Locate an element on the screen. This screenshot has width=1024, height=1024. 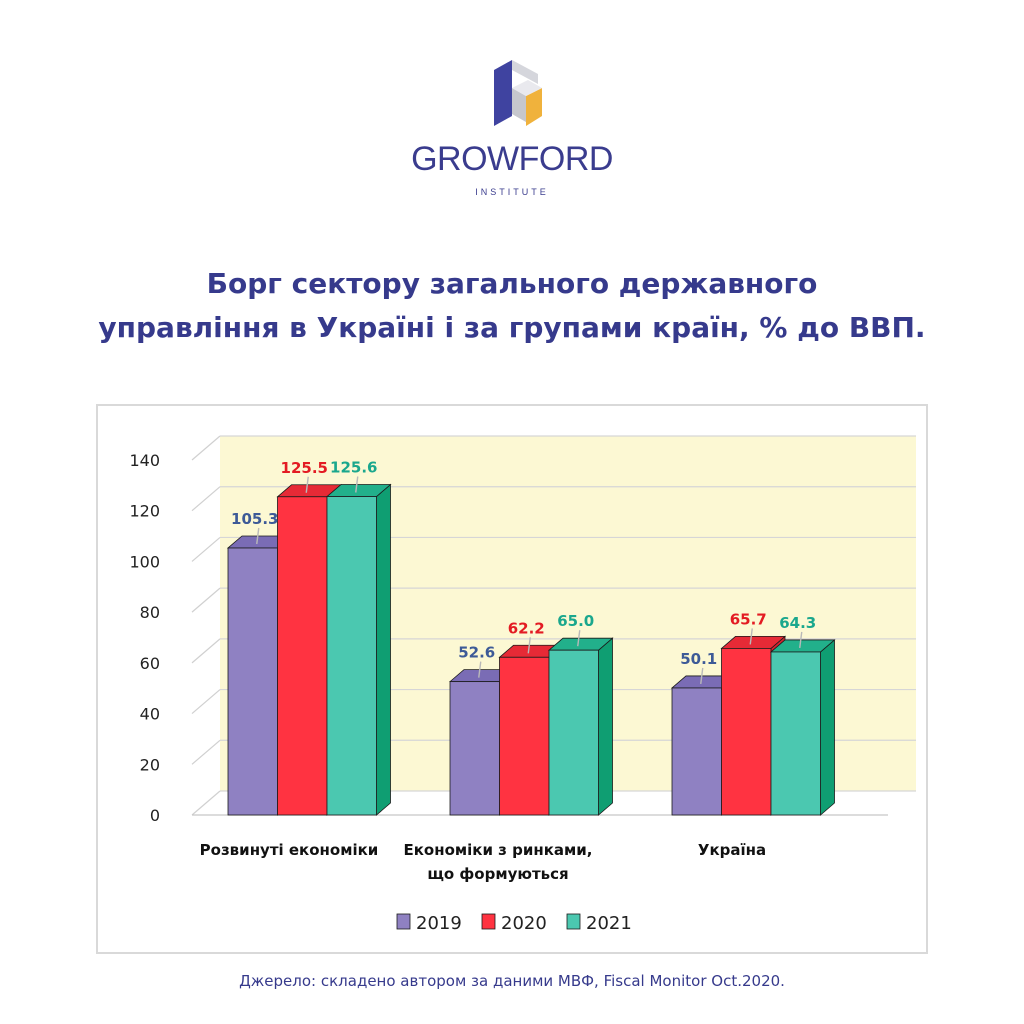
data-label: 50.1 is located at coordinates (698, 659).